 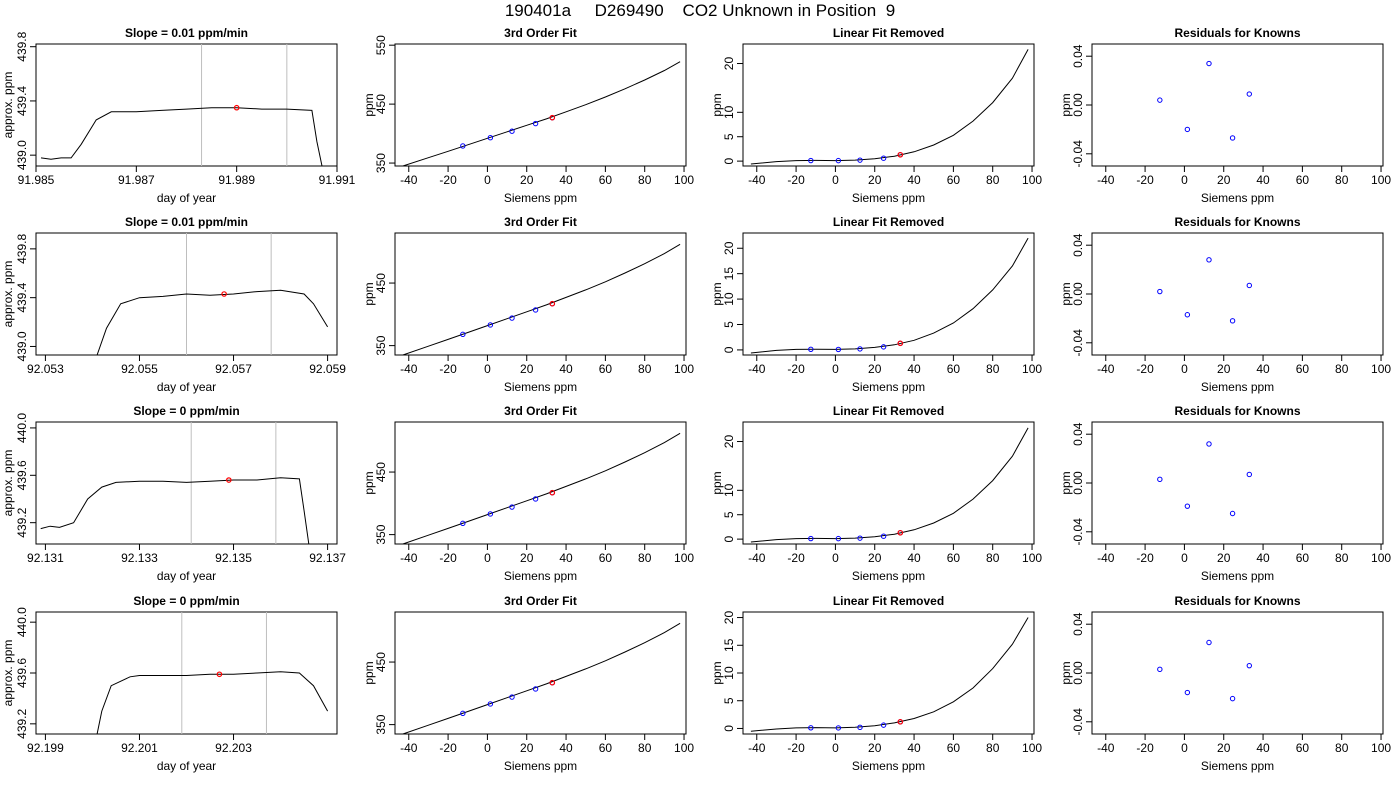 What do you see at coordinates (139, 369) in the screenshot?
I see `x-tick-label: 92.055` at bounding box center [139, 369].